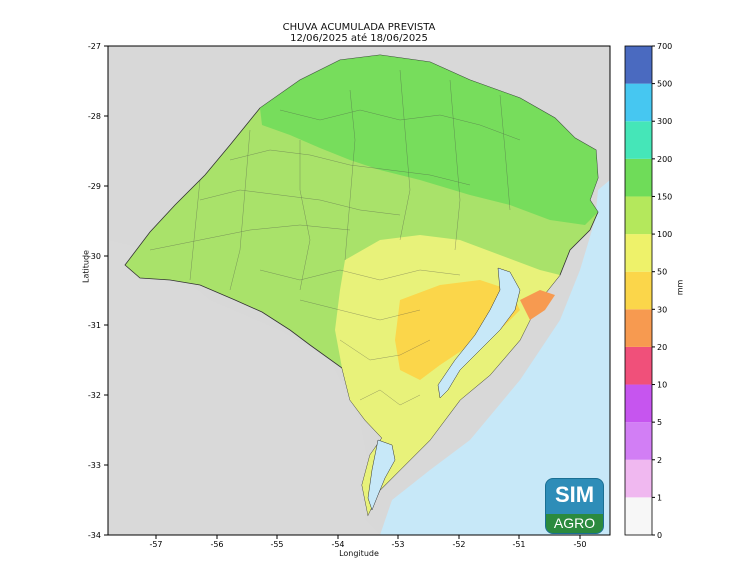  I want to click on x-axis-label: Longitude, so click(359, 553).